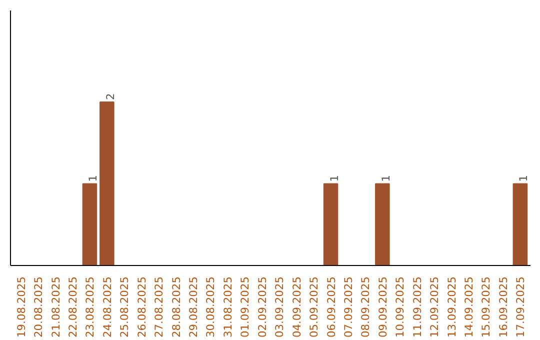 Image resolution: width=540 pixels, height=340 pixels. Describe the element at coordinates (417, 307) in the screenshot. I see `x-tick-label: 11.09.2025` at that location.